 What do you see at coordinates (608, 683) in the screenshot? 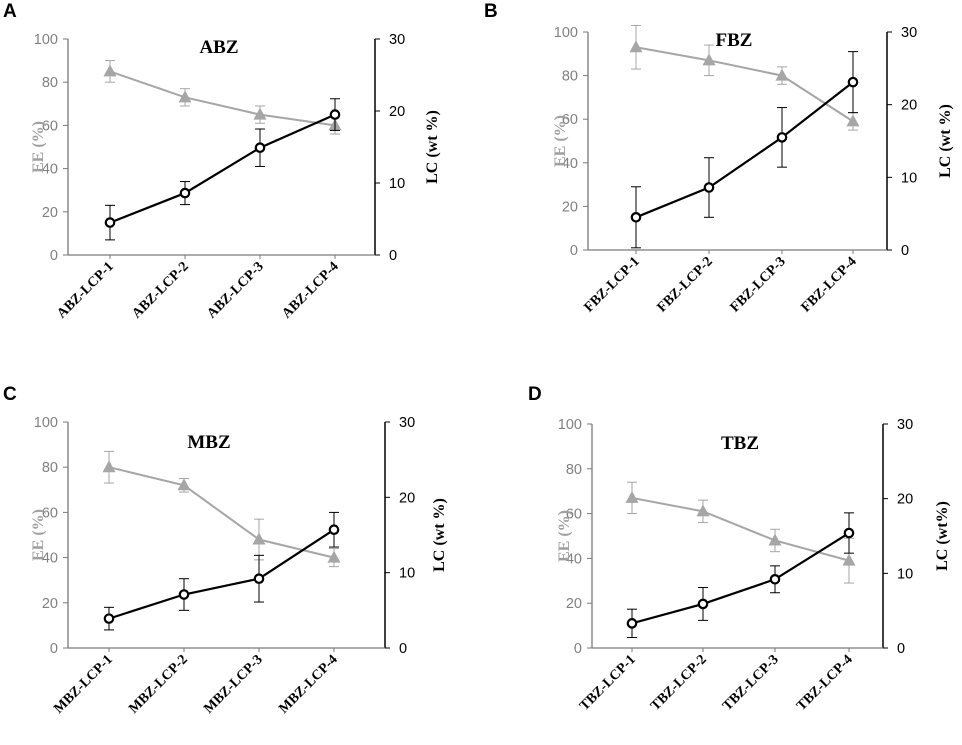
I see `x-category-label: TBZ-LCP-1` at bounding box center [608, 683].